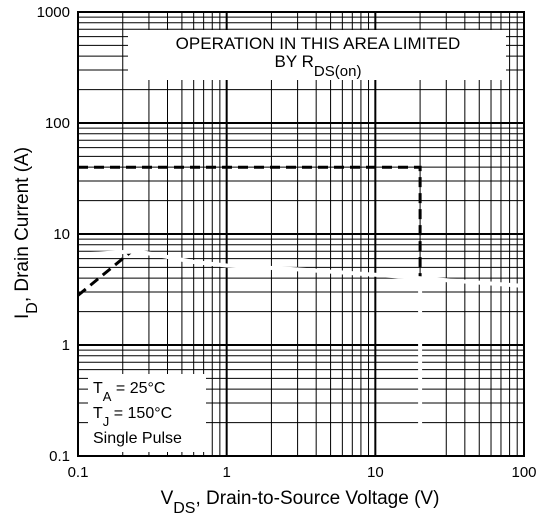 The width and height of the screenshot is (549, 518). I want to click on x-axis-title: VDS, Drain-to-Source Voltage (V), so click(300, 502).